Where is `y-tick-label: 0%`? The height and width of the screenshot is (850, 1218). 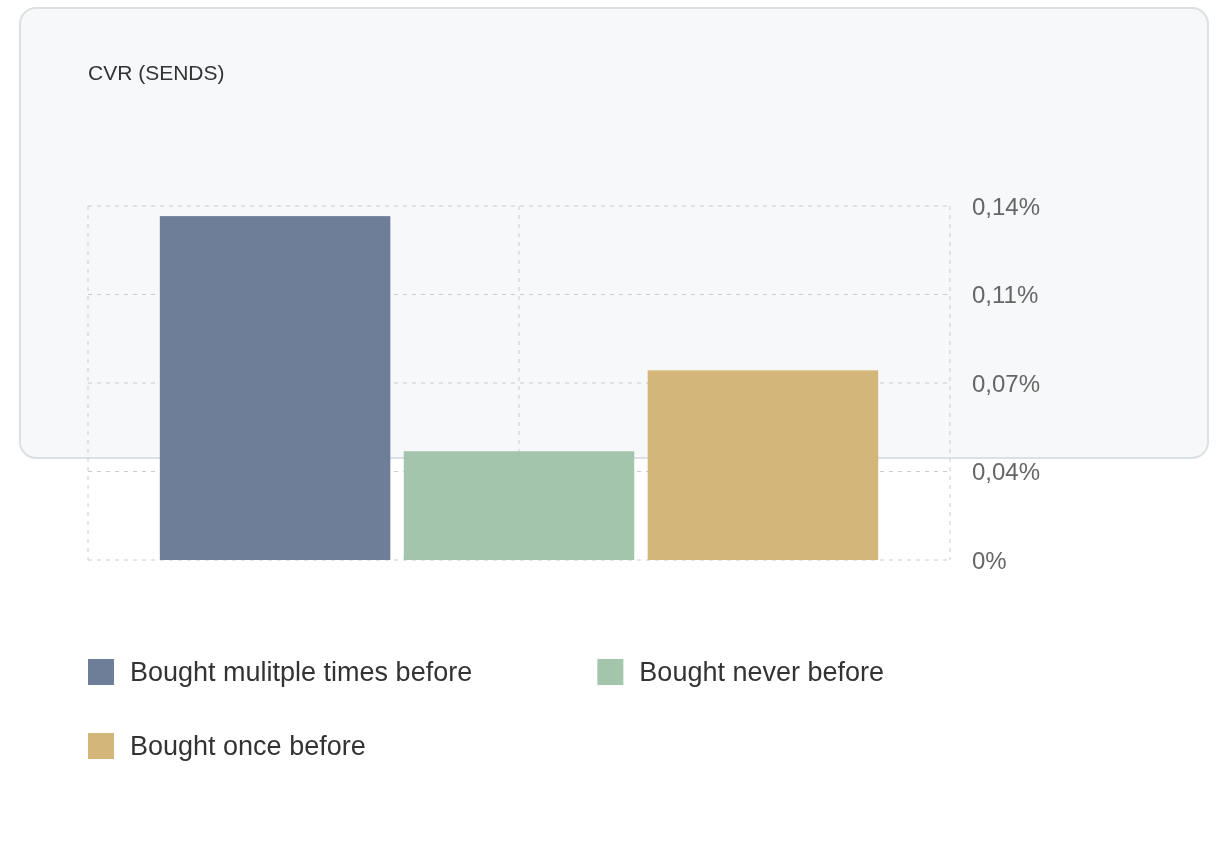 y-tick-label: 0% is located at coordinates (989, 560).